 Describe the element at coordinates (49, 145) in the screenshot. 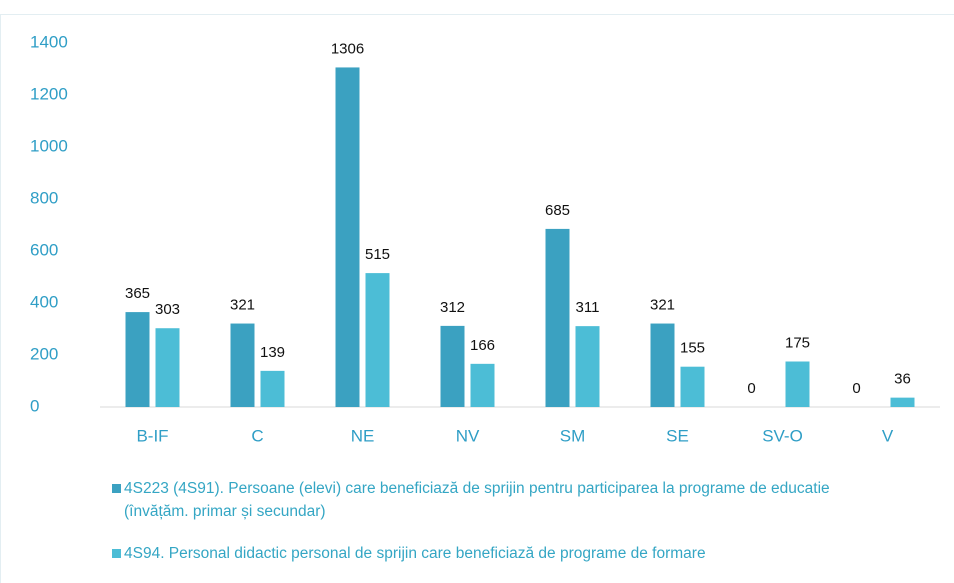

I see `y-tick-label: 1000` at that location.